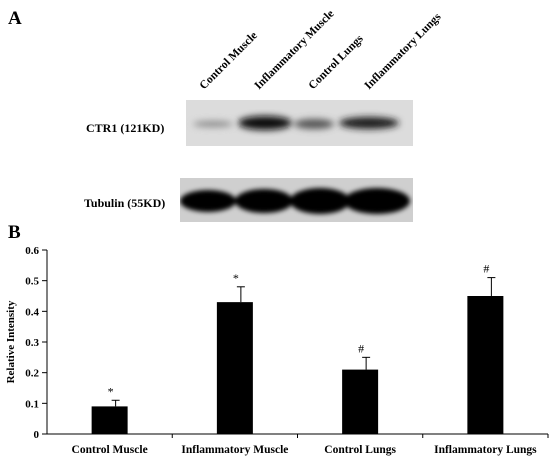 The width and height of the screenshot is (550, 462). What do you see at coordinates (32, 343) in the screenshot?
I see `y-tick-label: 0.3` at bounding box center [32, 343].